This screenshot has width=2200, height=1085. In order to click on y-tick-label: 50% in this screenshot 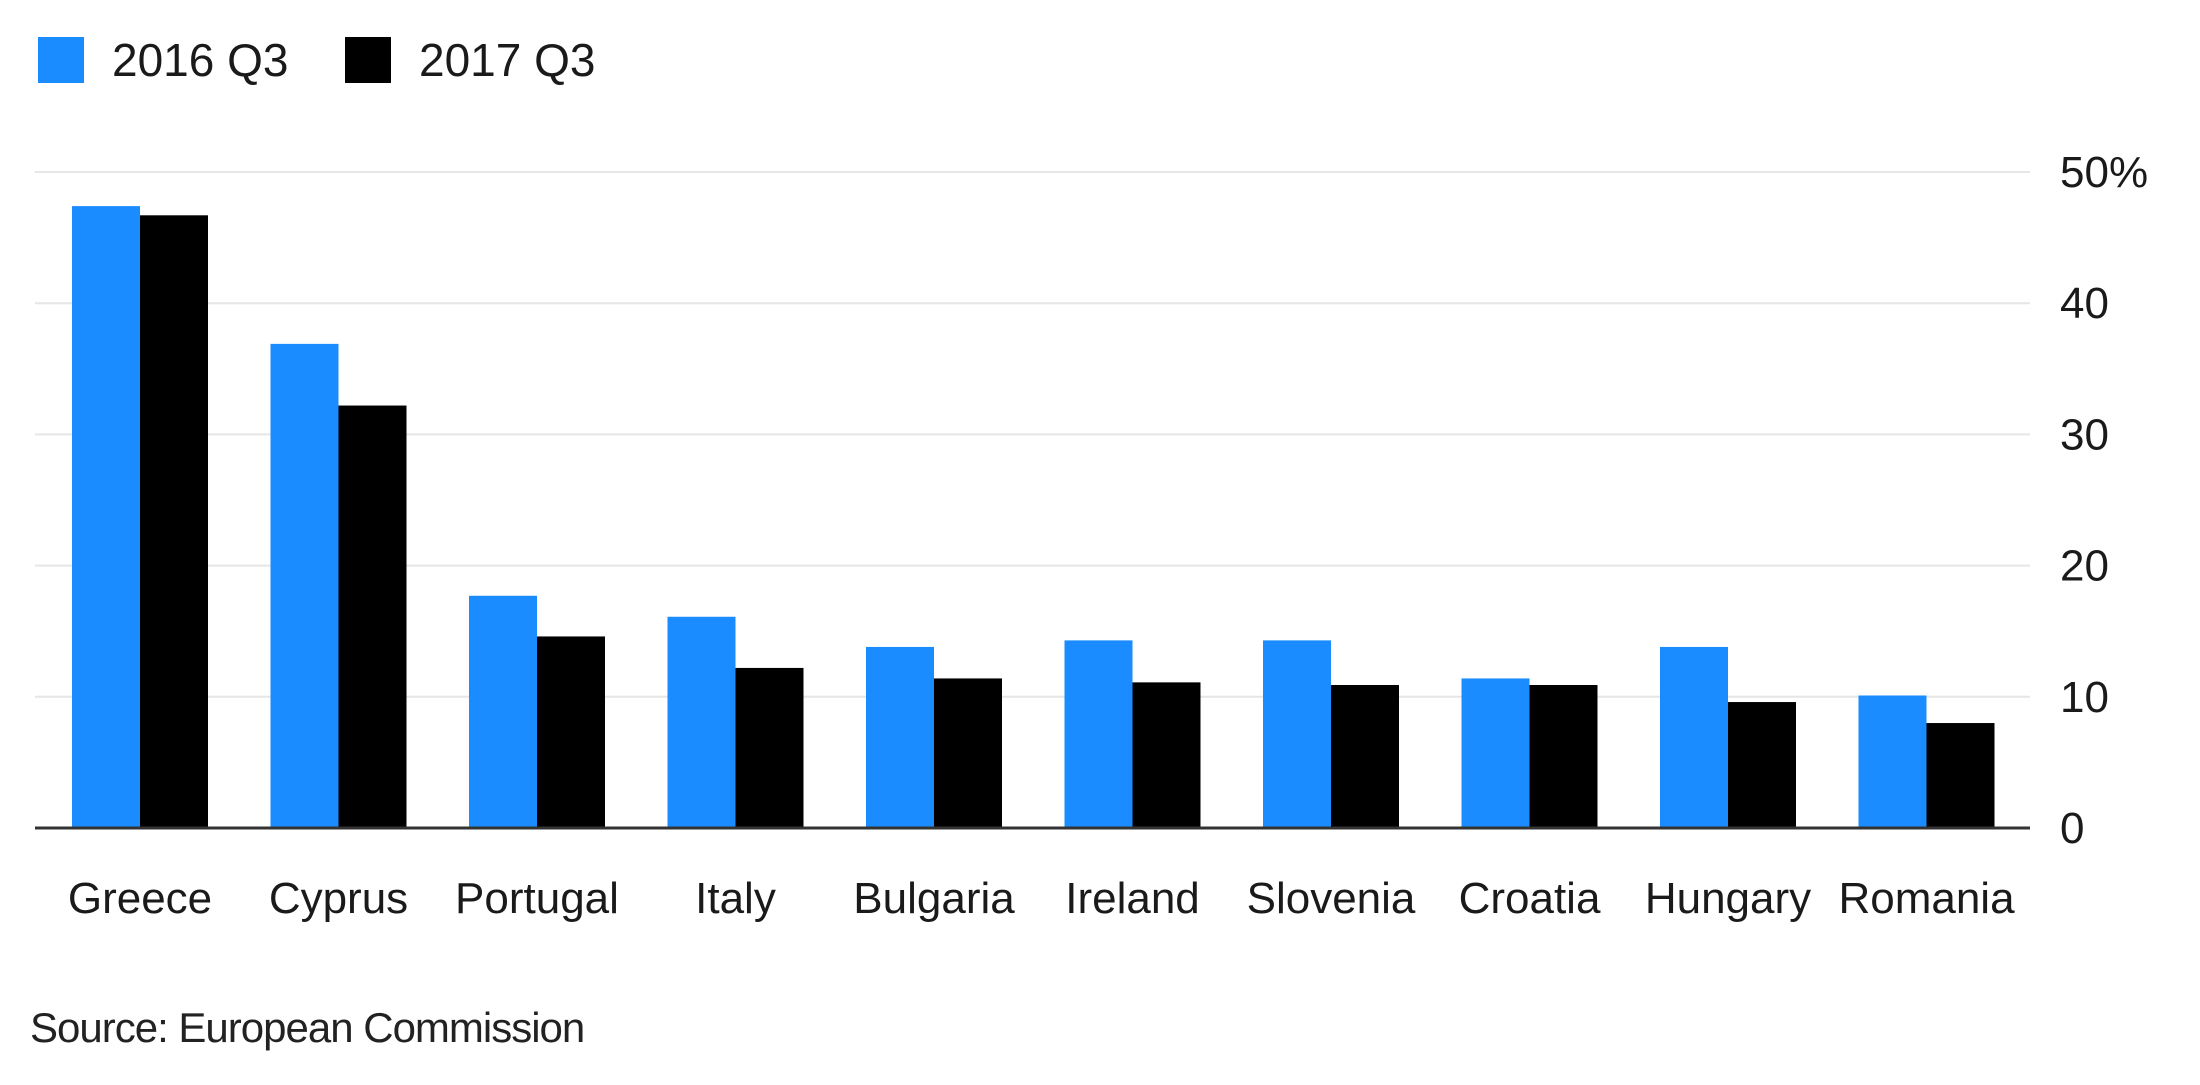, I will do `click(2104, 172)`.